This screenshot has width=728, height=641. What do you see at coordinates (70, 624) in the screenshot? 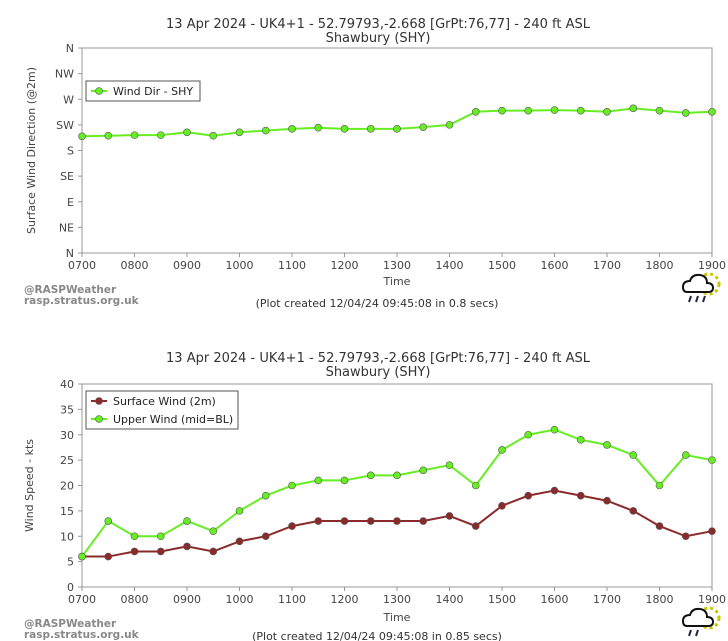
I see `chart-2-credit-handle: @RASPWeather` at bounding box center [70, 624].